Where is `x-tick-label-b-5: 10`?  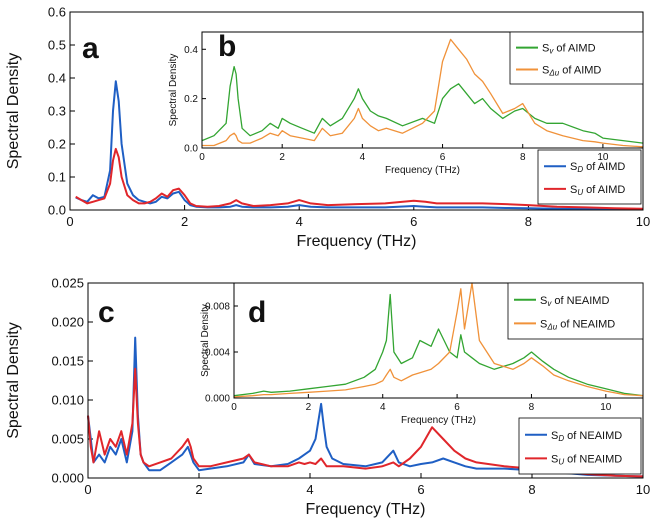 x-tick-label-b-5: 10 is located at coordinates (603, 157).